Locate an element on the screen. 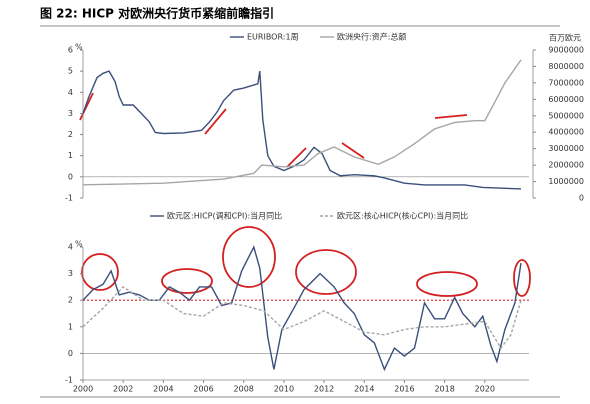  legend-label: EURIBOR:1周 is located at coordinates (273, 37).